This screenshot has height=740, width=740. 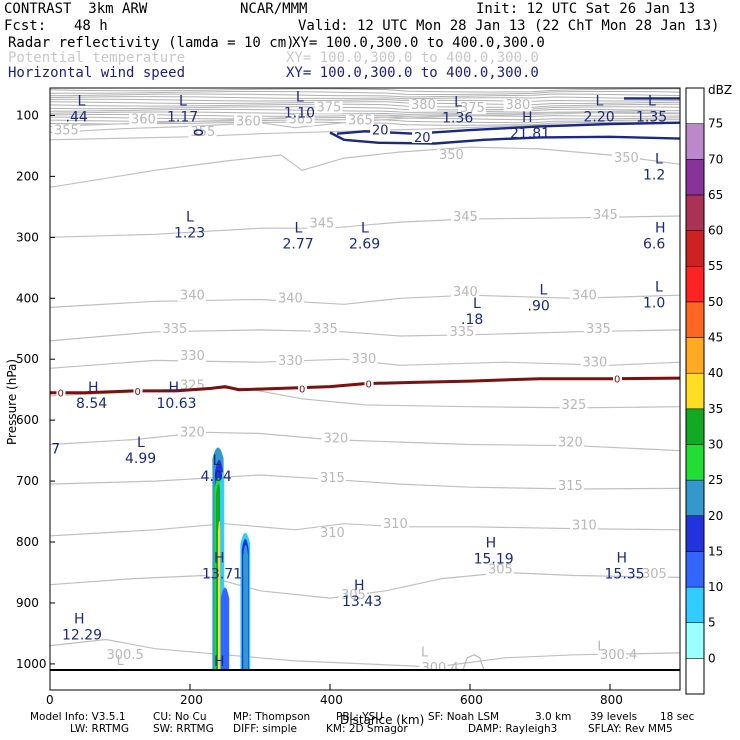 What do you see at coordinates (177, 404) in the screenshot?
I see `wind-extrema-value: 10.63` at bounding box center [177, 404].